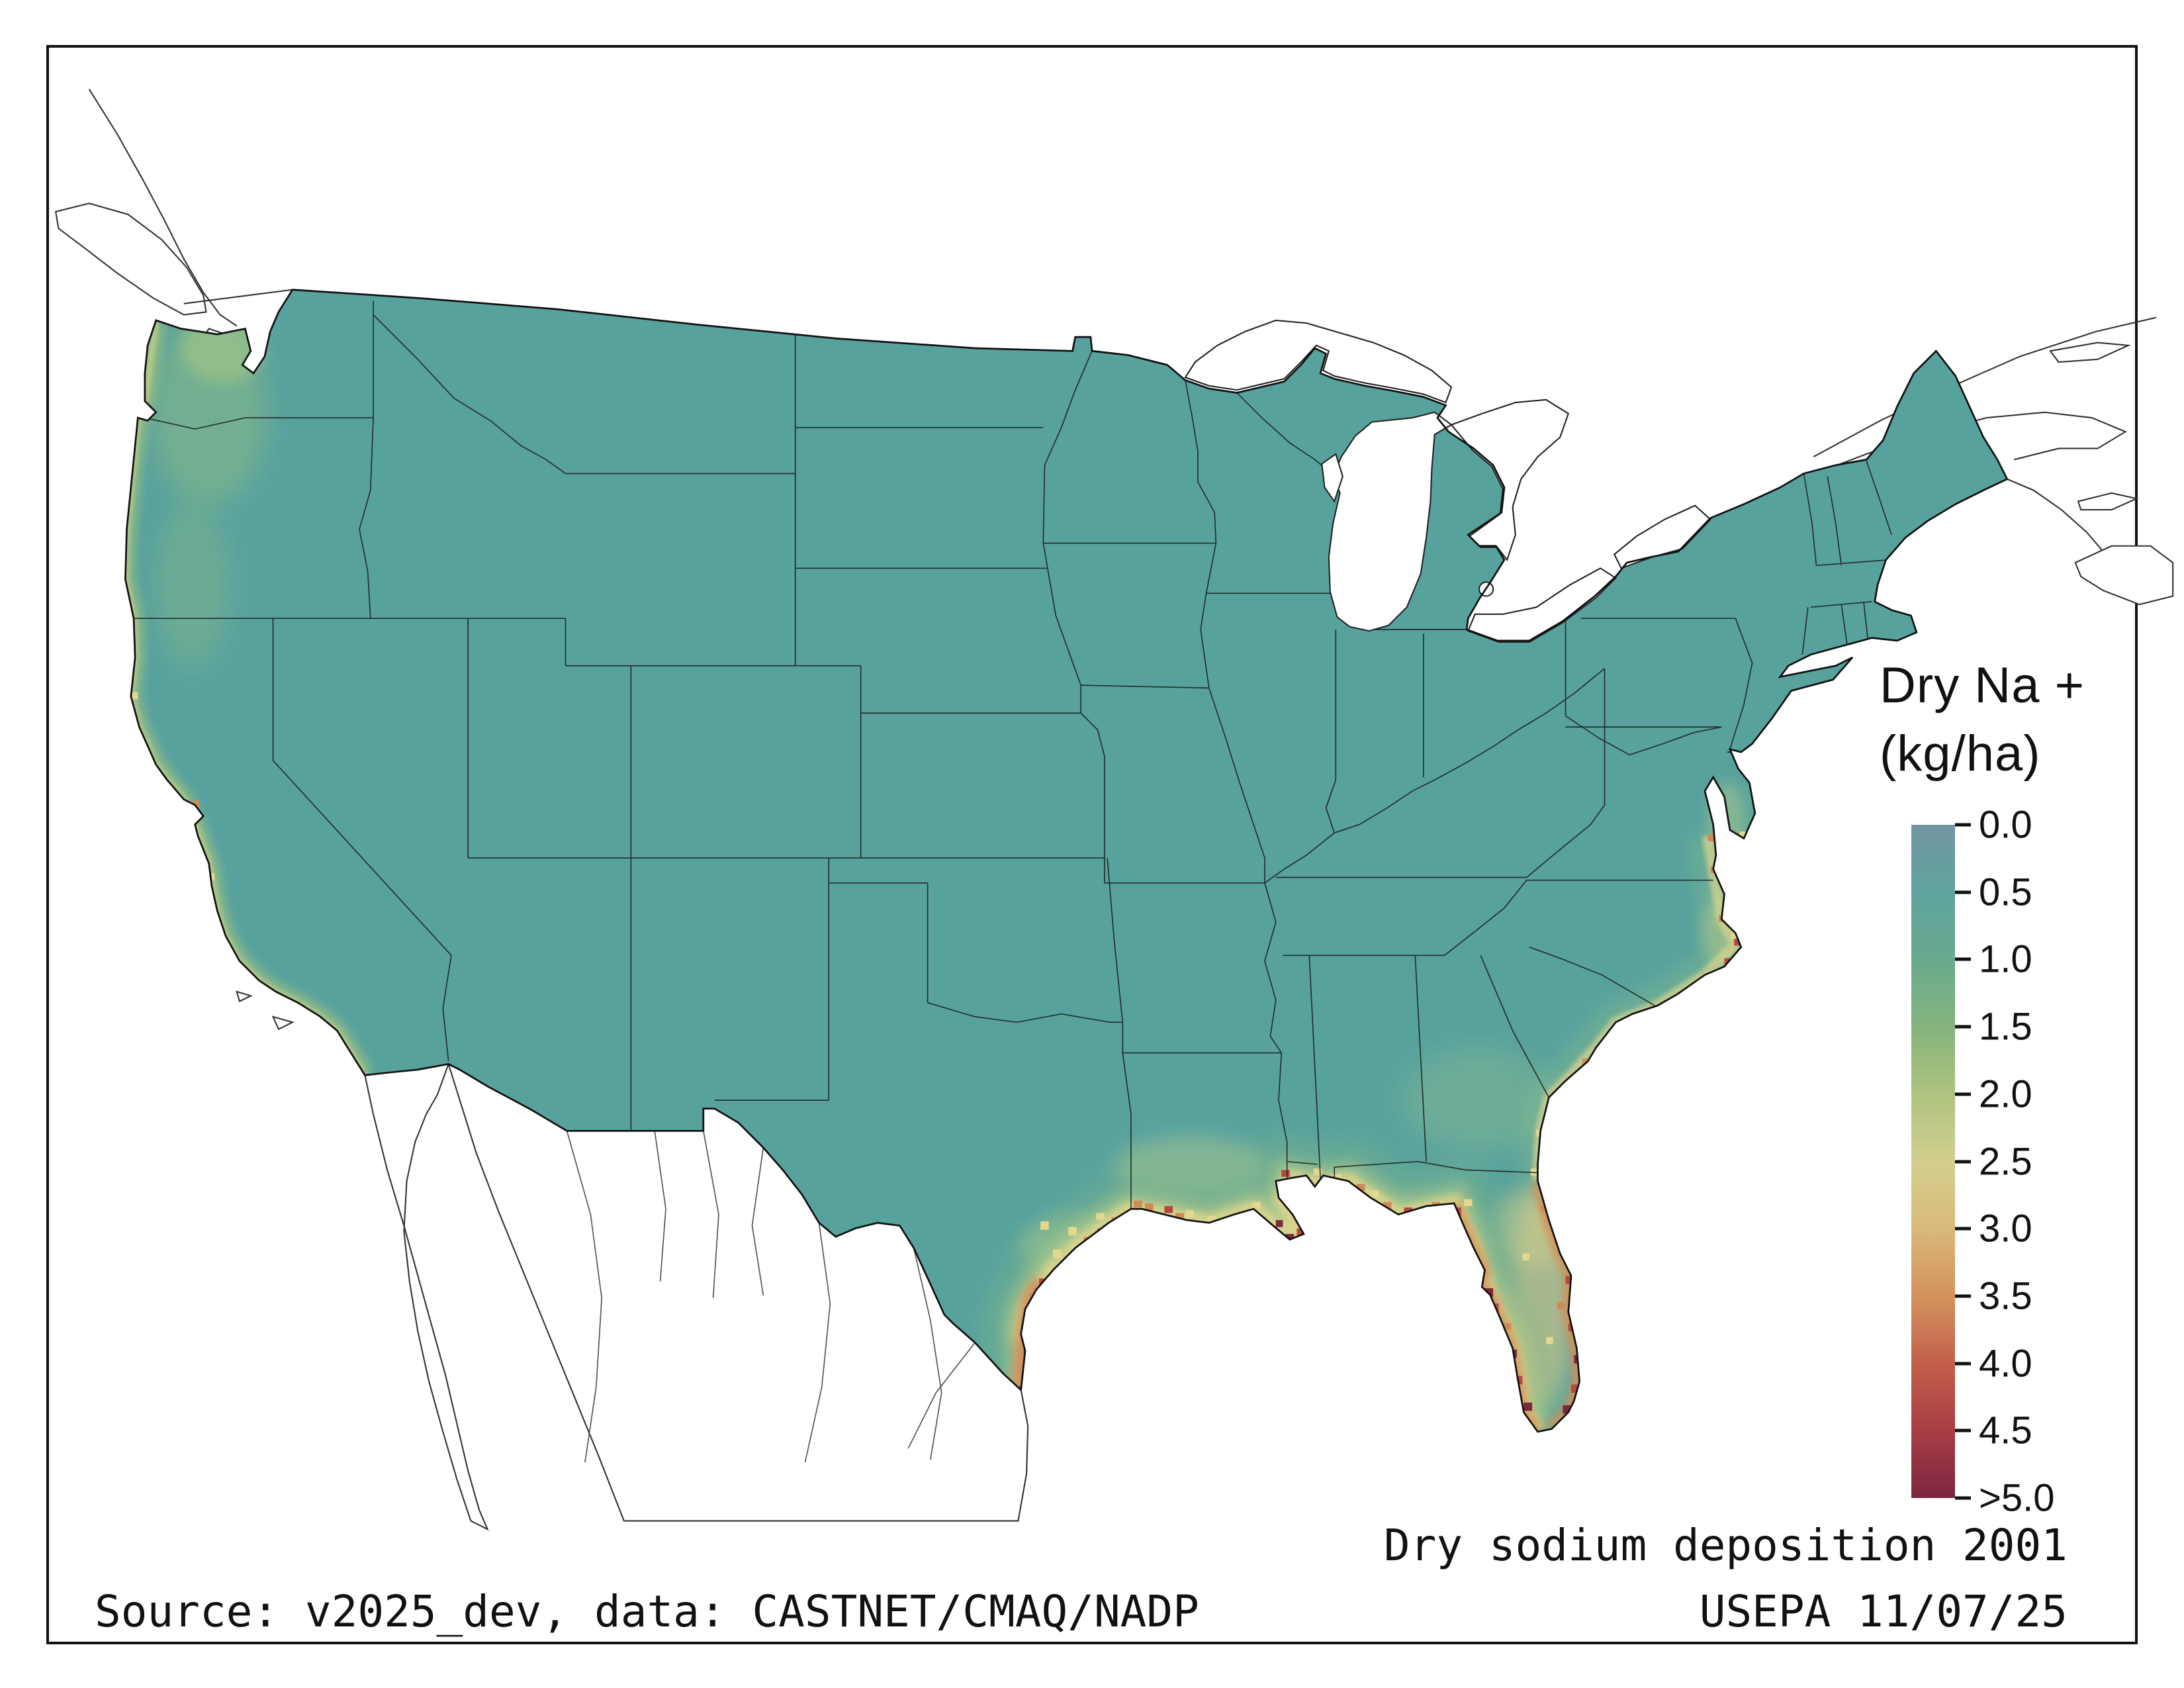  I want to click on green-bay, so click(1332, 478).